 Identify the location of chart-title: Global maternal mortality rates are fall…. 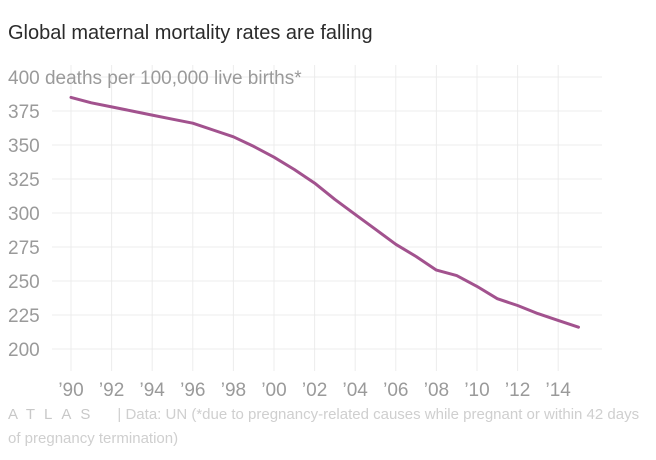
(190, 33).